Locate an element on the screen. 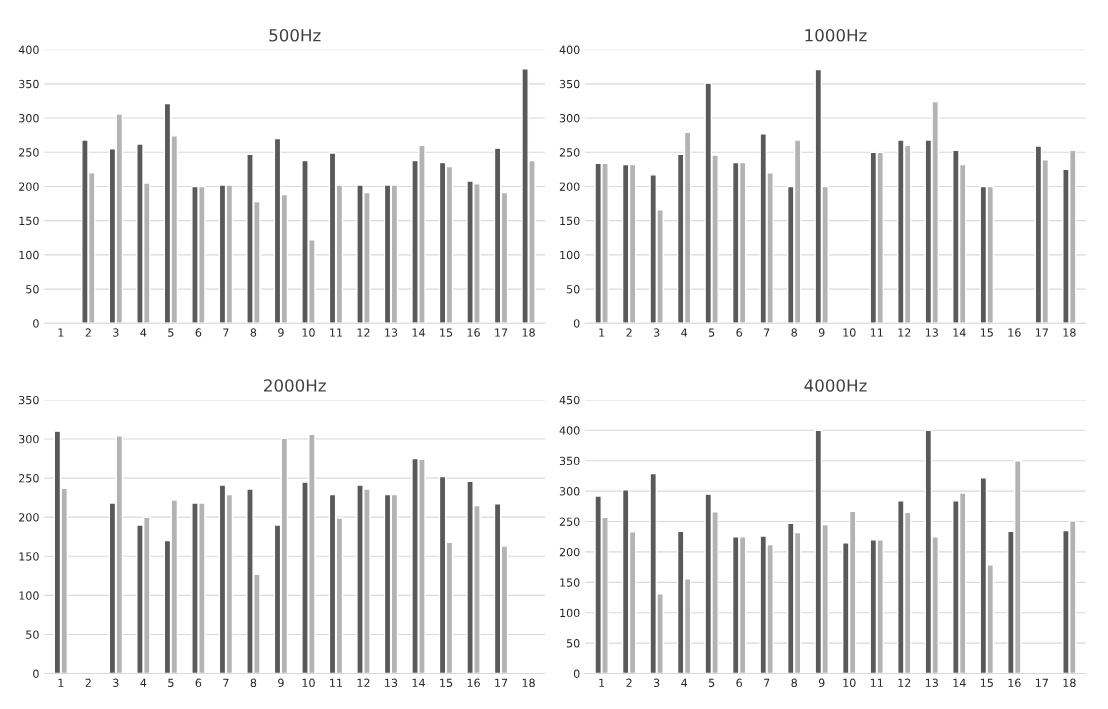 The width and height of the screenshot is (1108, 709). chart-title: 2000Hz is located at coordinates (295, 385).